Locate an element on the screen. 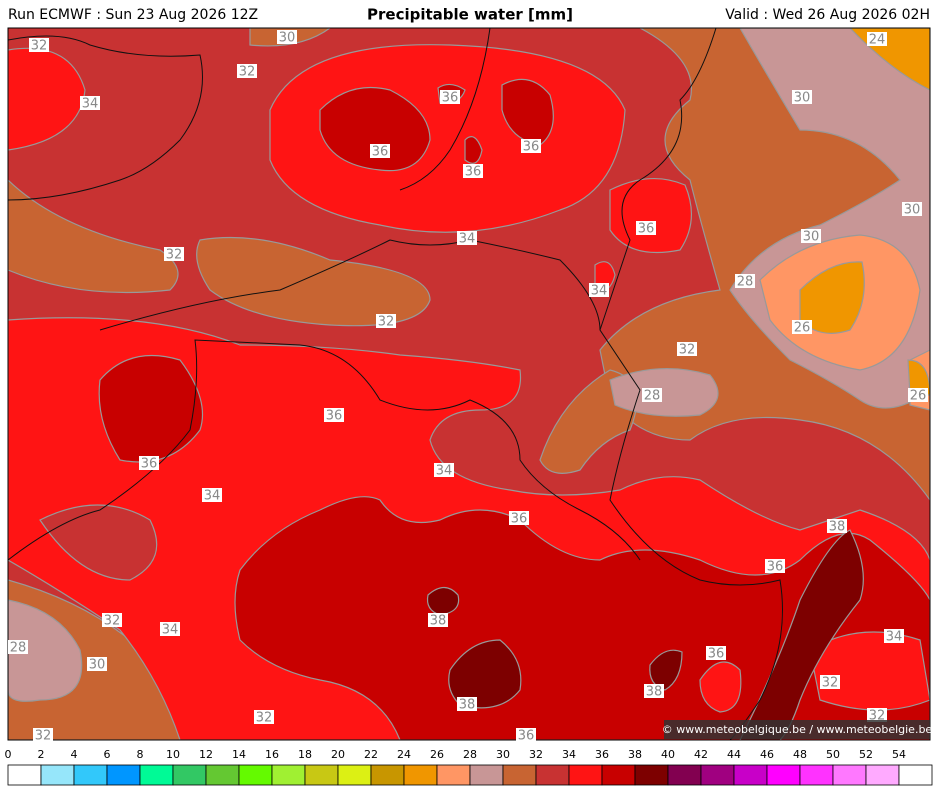 This screenshot has height=804, width=940. credit-box is located at coordinates (797, 729).